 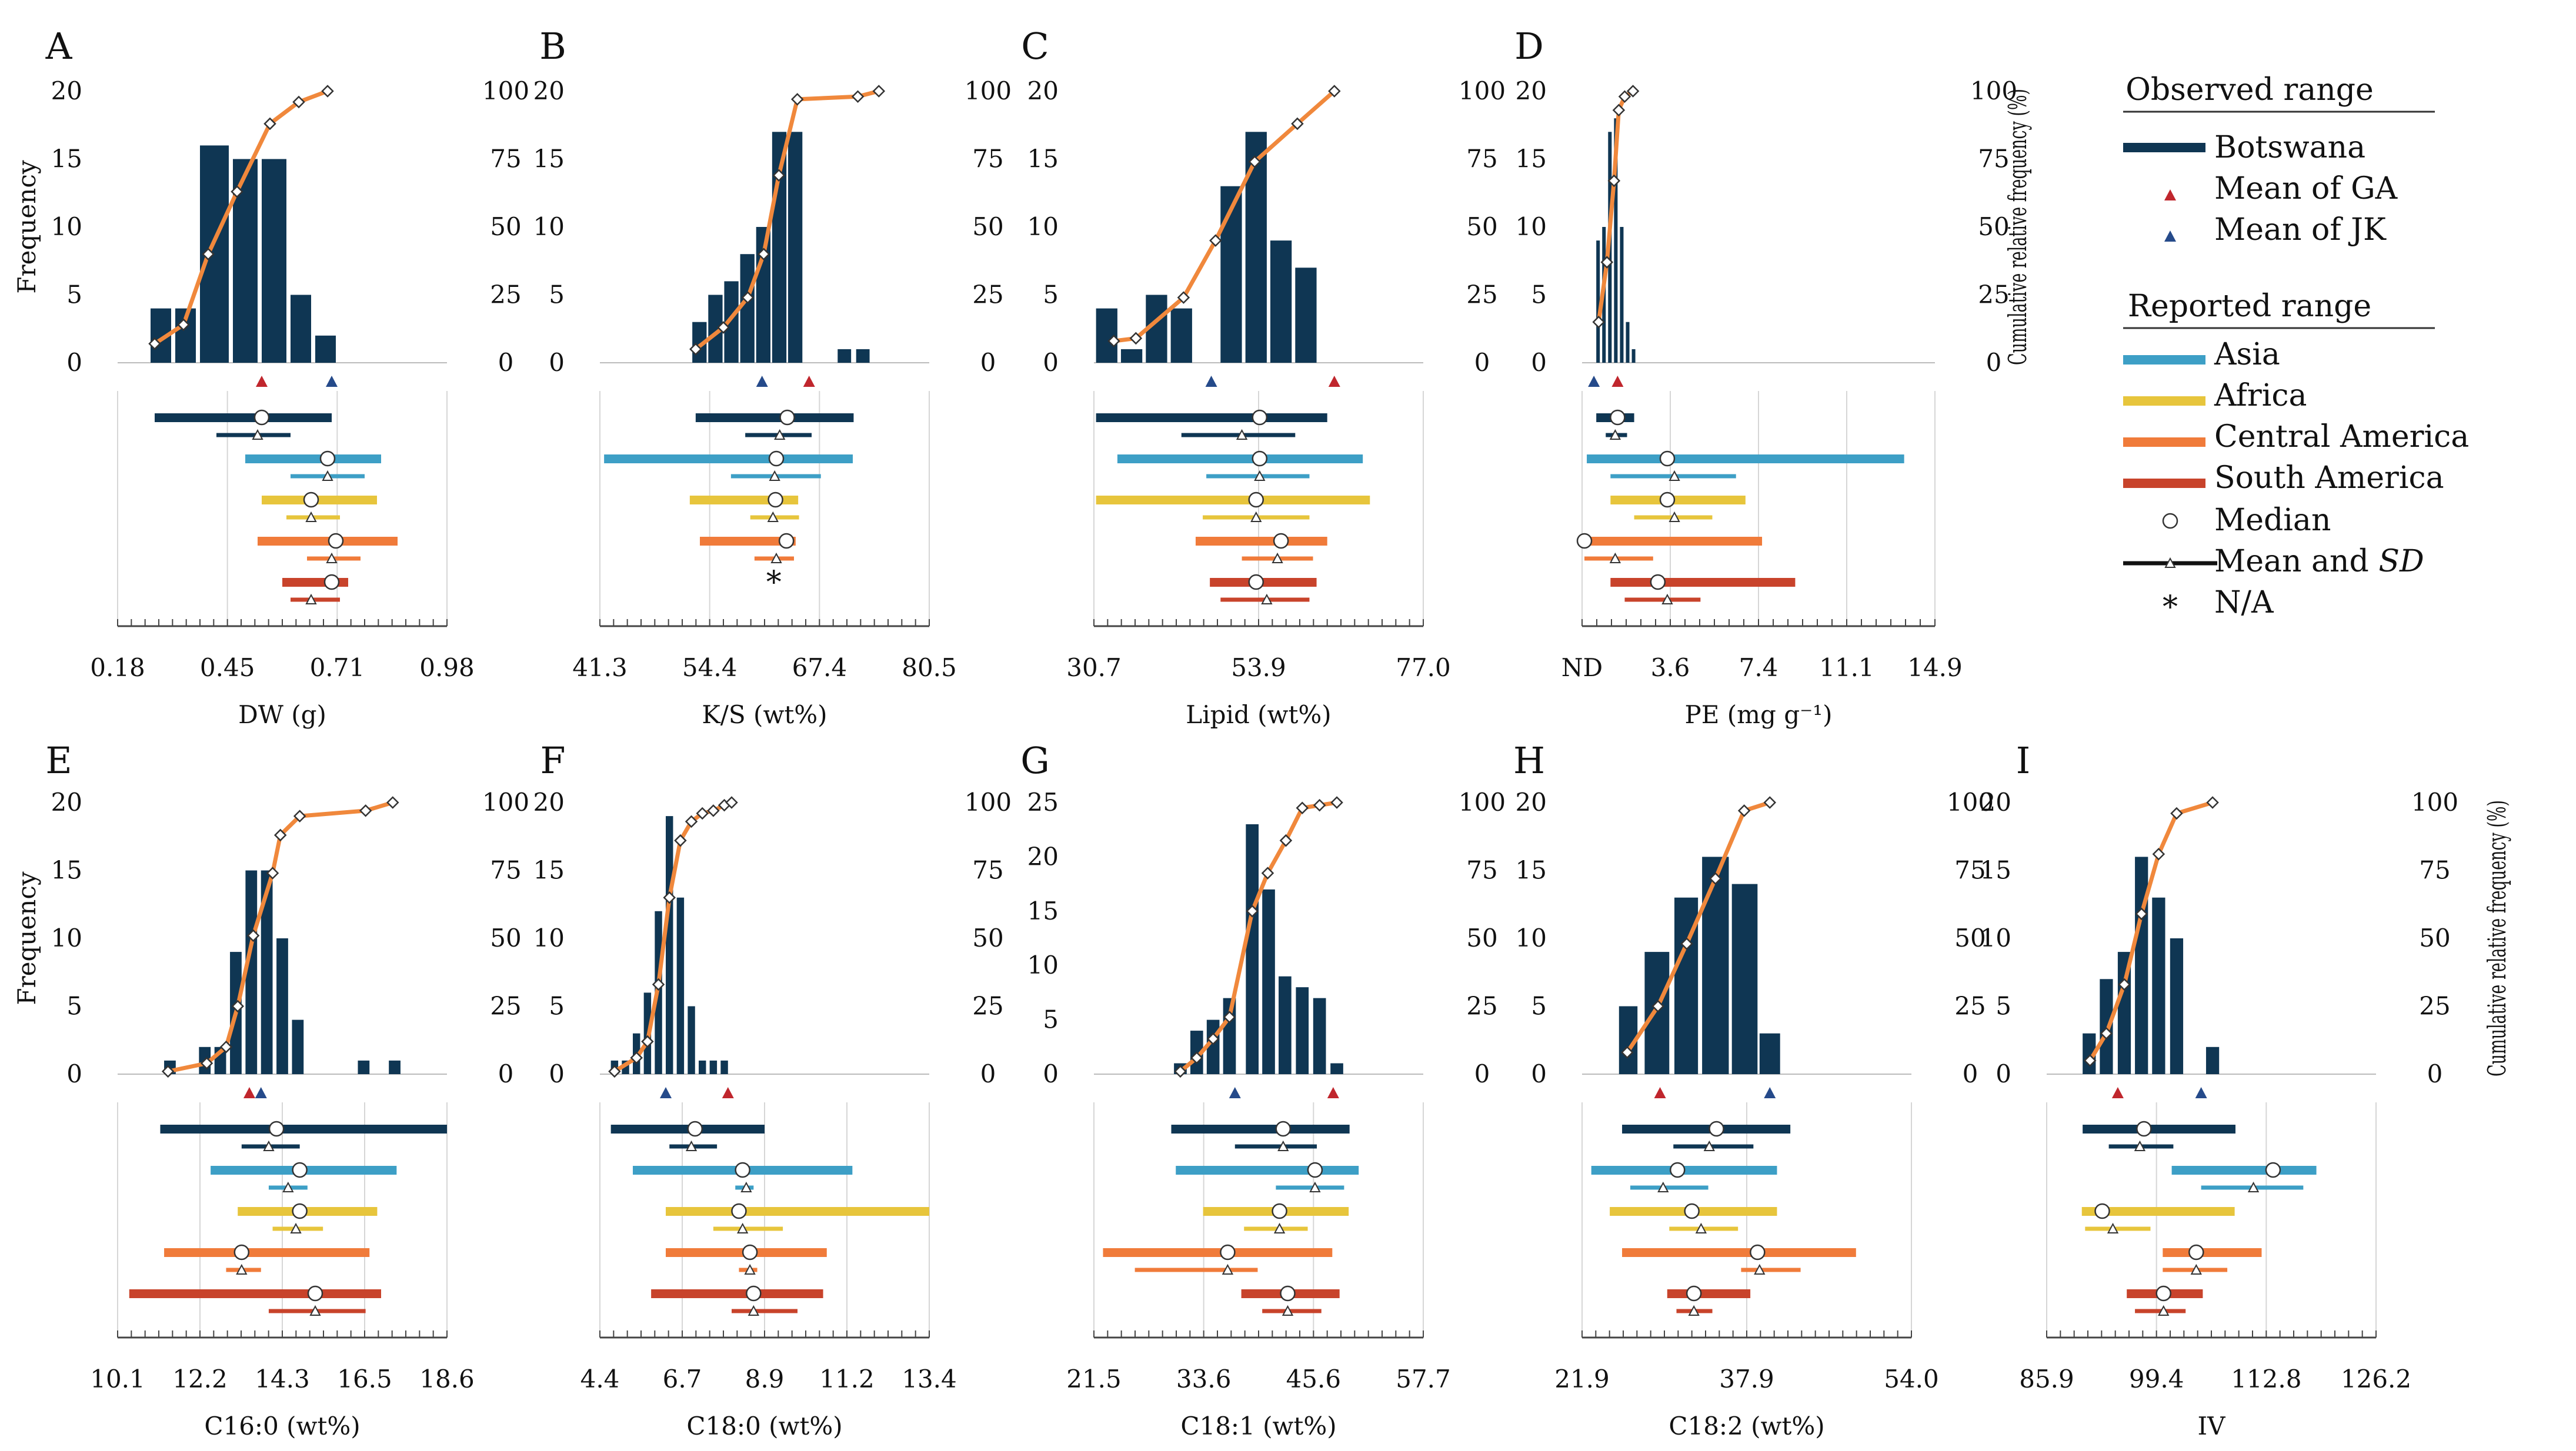 I want to click on x-tick-label: 12.2, so click(x=200, y=1379).